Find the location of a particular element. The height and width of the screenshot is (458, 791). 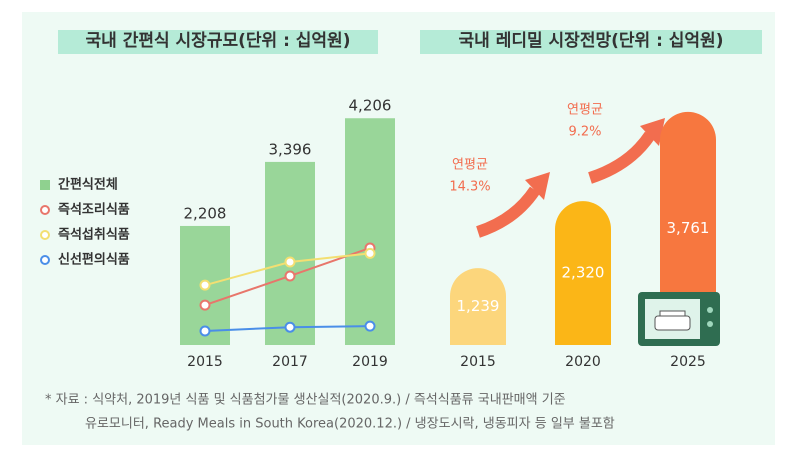

microwave-icon is located at coordinates (679, 319).